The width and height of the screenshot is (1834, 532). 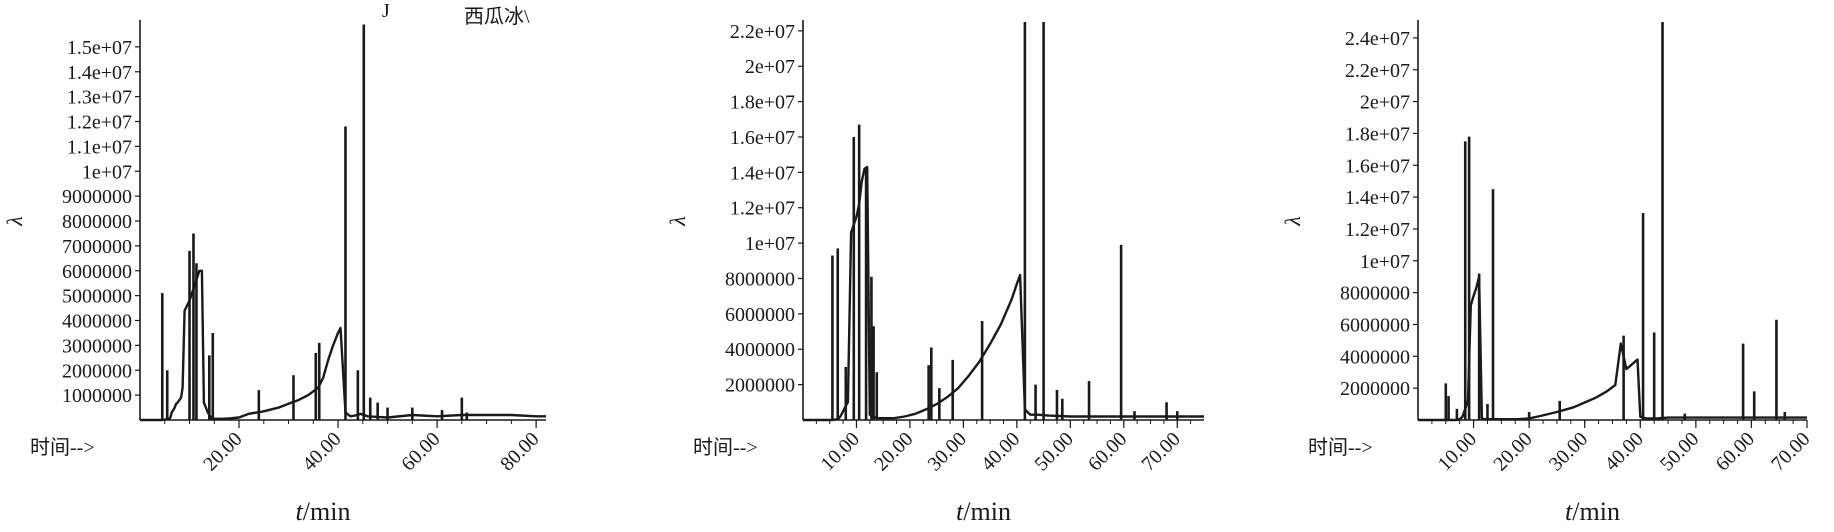 What do you see at coordinates (519, 451) in the screenshot?
I see `x-tick-label: 80.00` at bounding box center [519, 451].